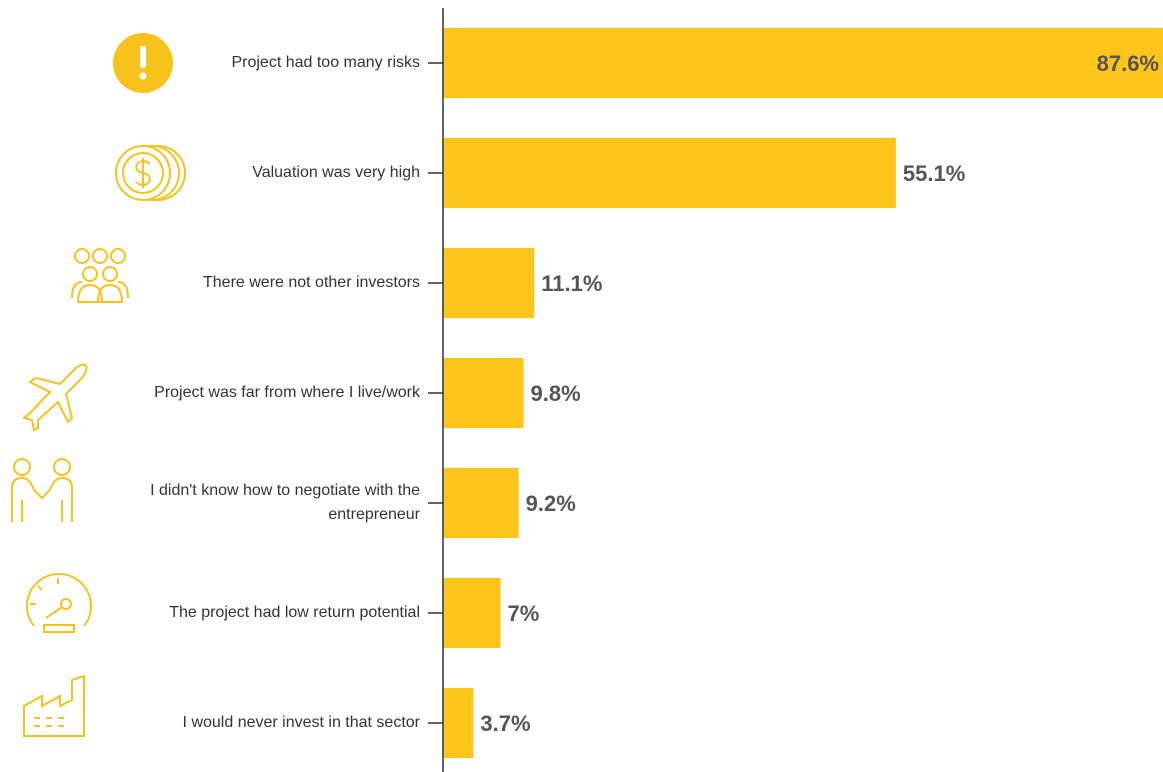 Image resolution: width=1163 pixels, height=772 pixels. I want to click on value-label: 9.8%, so click(556, 393).